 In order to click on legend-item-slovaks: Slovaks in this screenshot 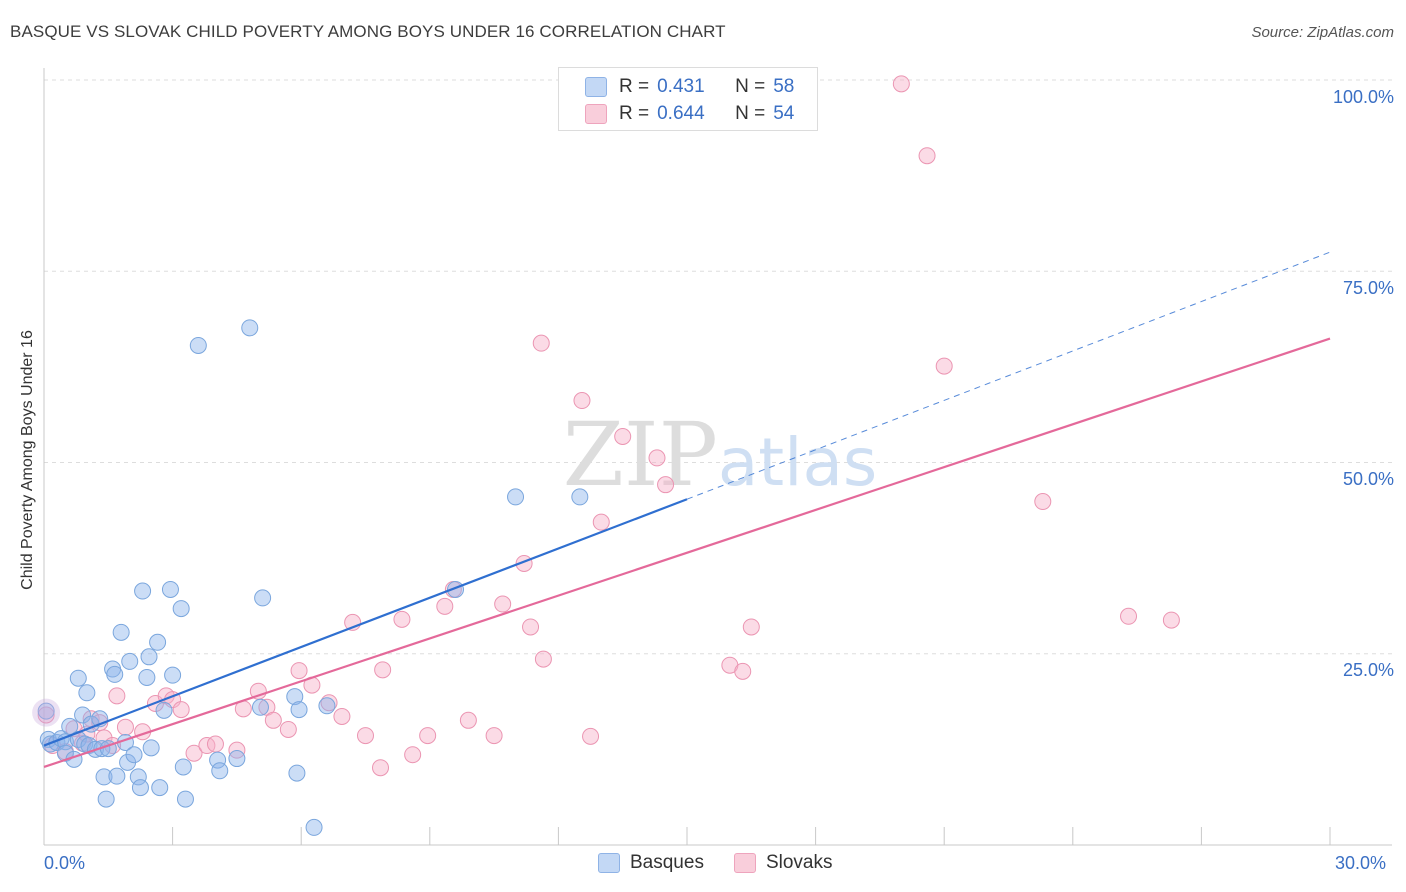, I will do `click(783, 863)`.